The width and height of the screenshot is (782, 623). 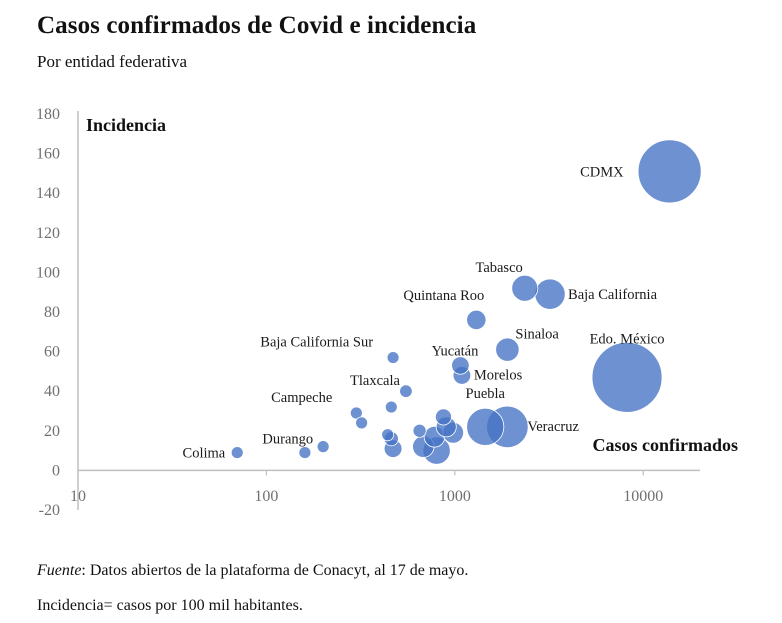 What do you see at coordinates (406, 391) in the screenshot?
I see `bubble-tlaxcala` at bounding box center [406, 391].